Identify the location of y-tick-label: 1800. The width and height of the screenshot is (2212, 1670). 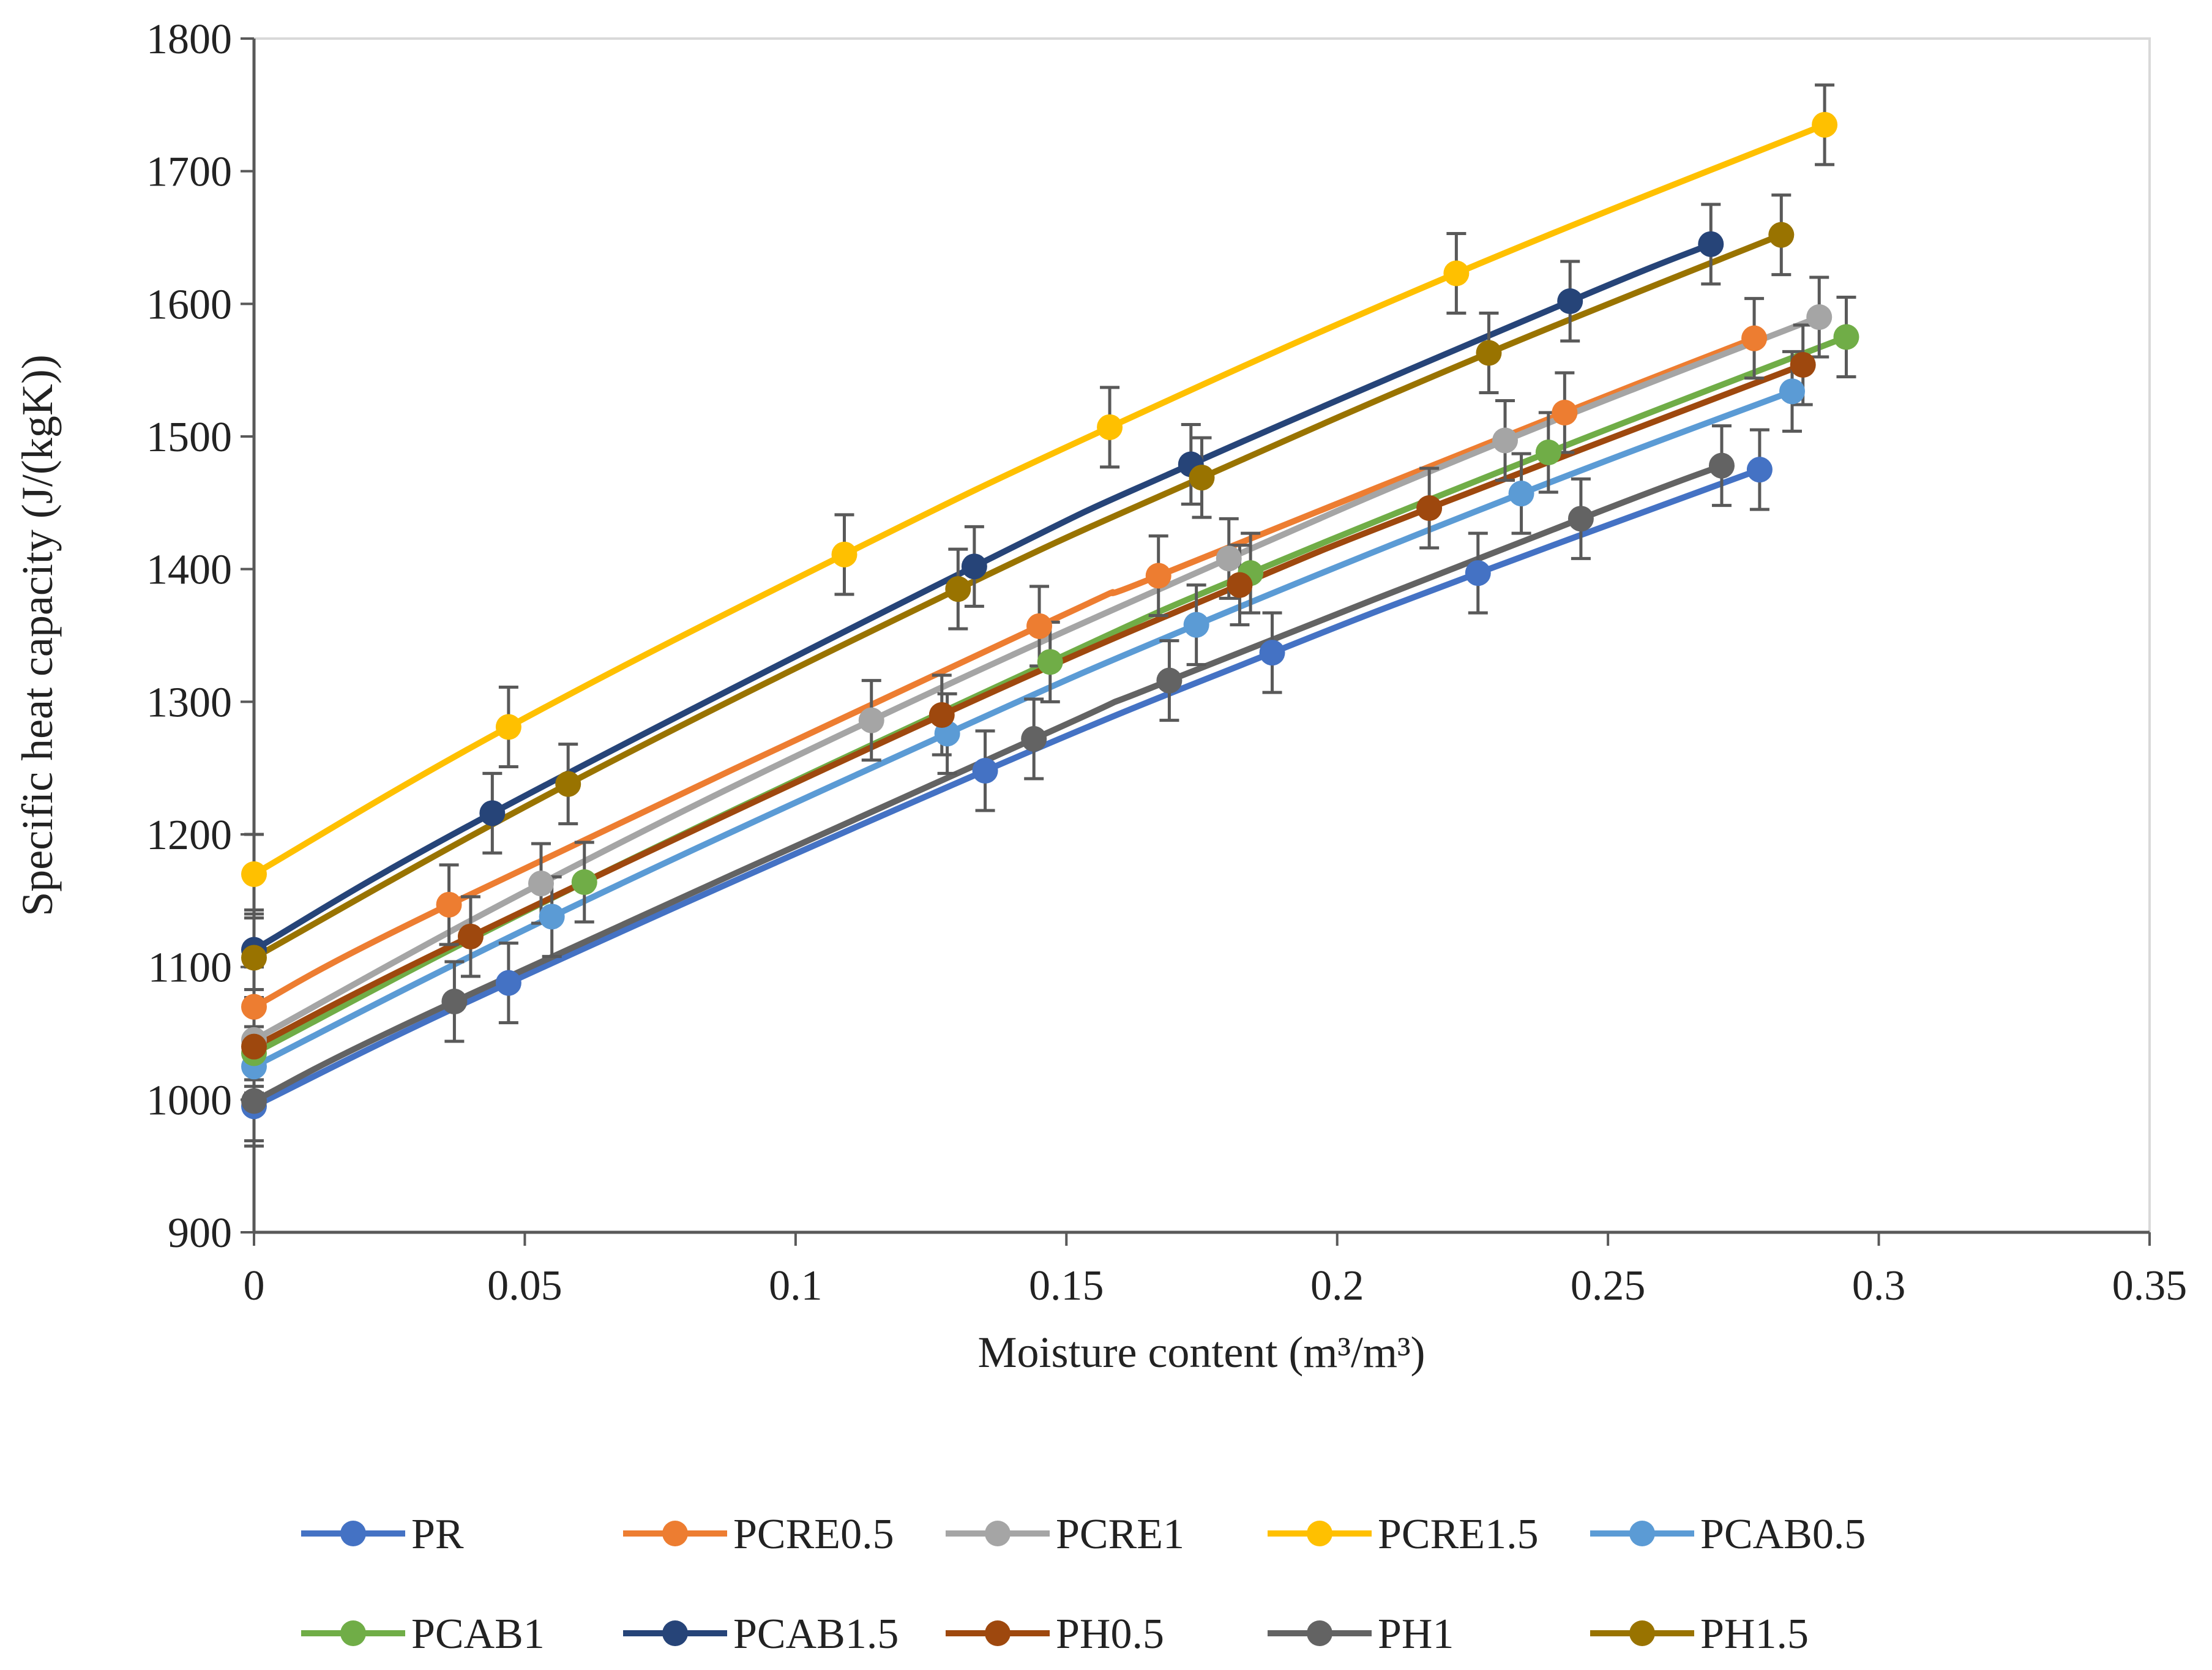
(189, 40).